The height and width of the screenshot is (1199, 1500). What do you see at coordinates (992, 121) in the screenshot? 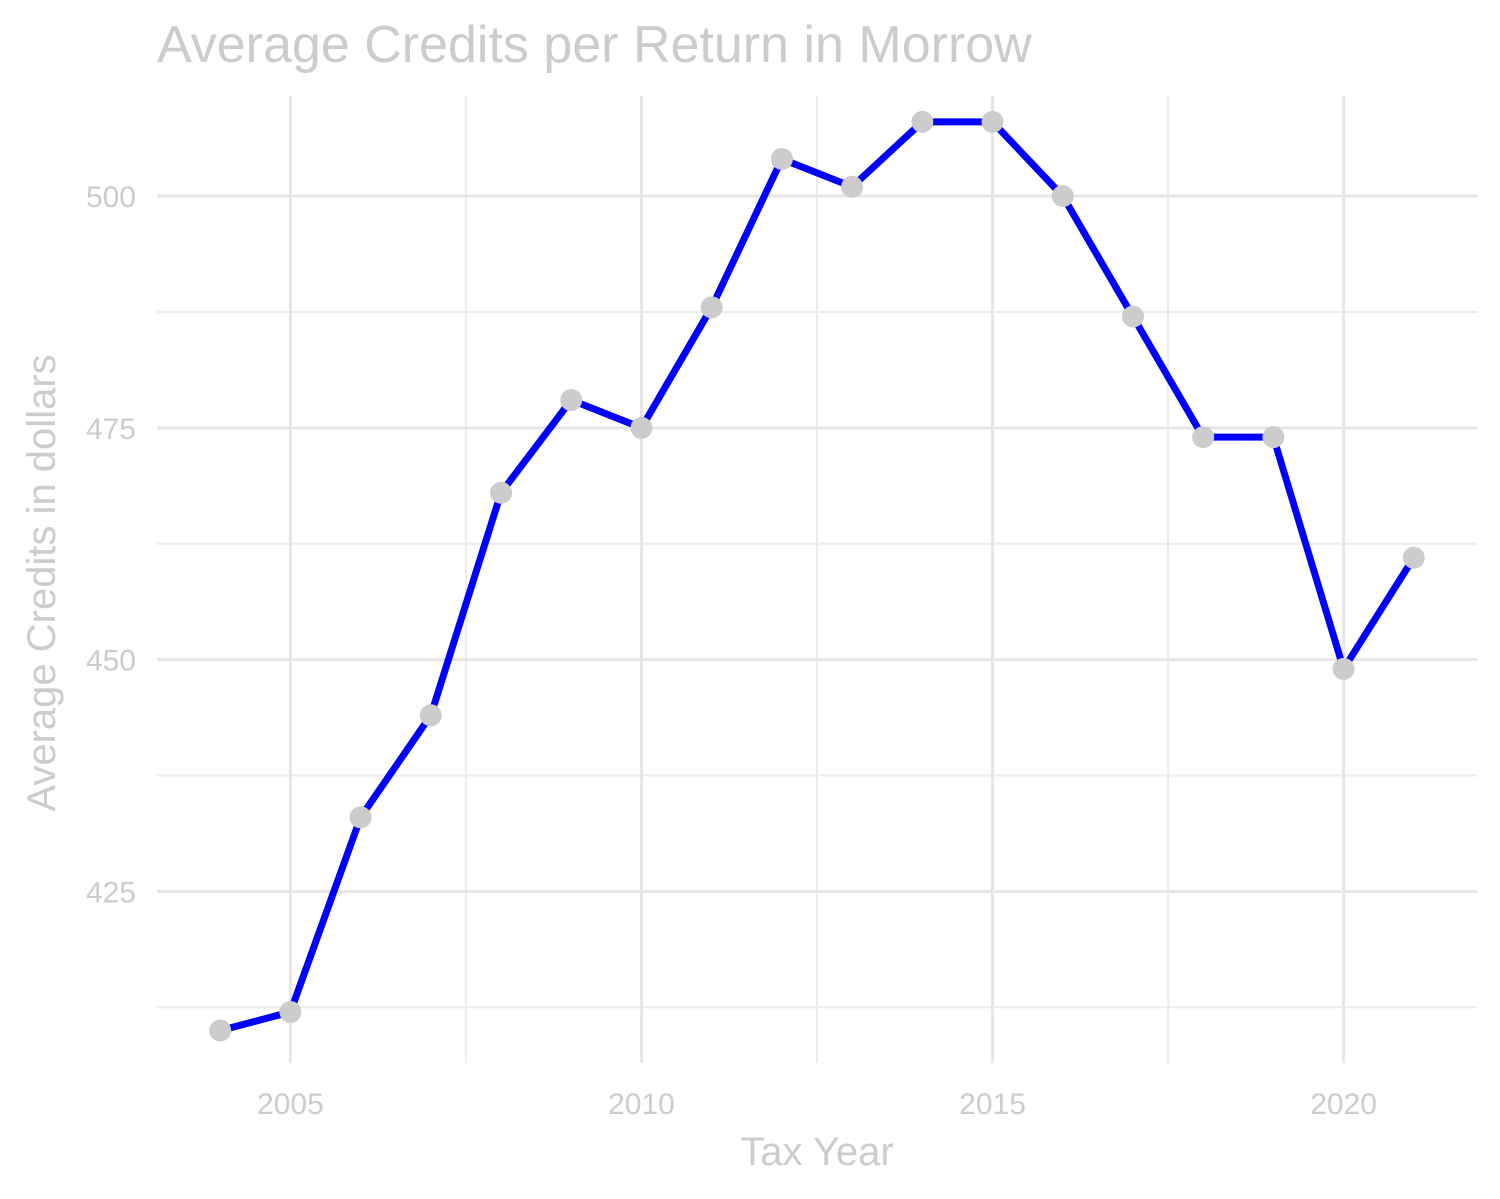
I see `data-point-2015` at bounding box center [992, 121].